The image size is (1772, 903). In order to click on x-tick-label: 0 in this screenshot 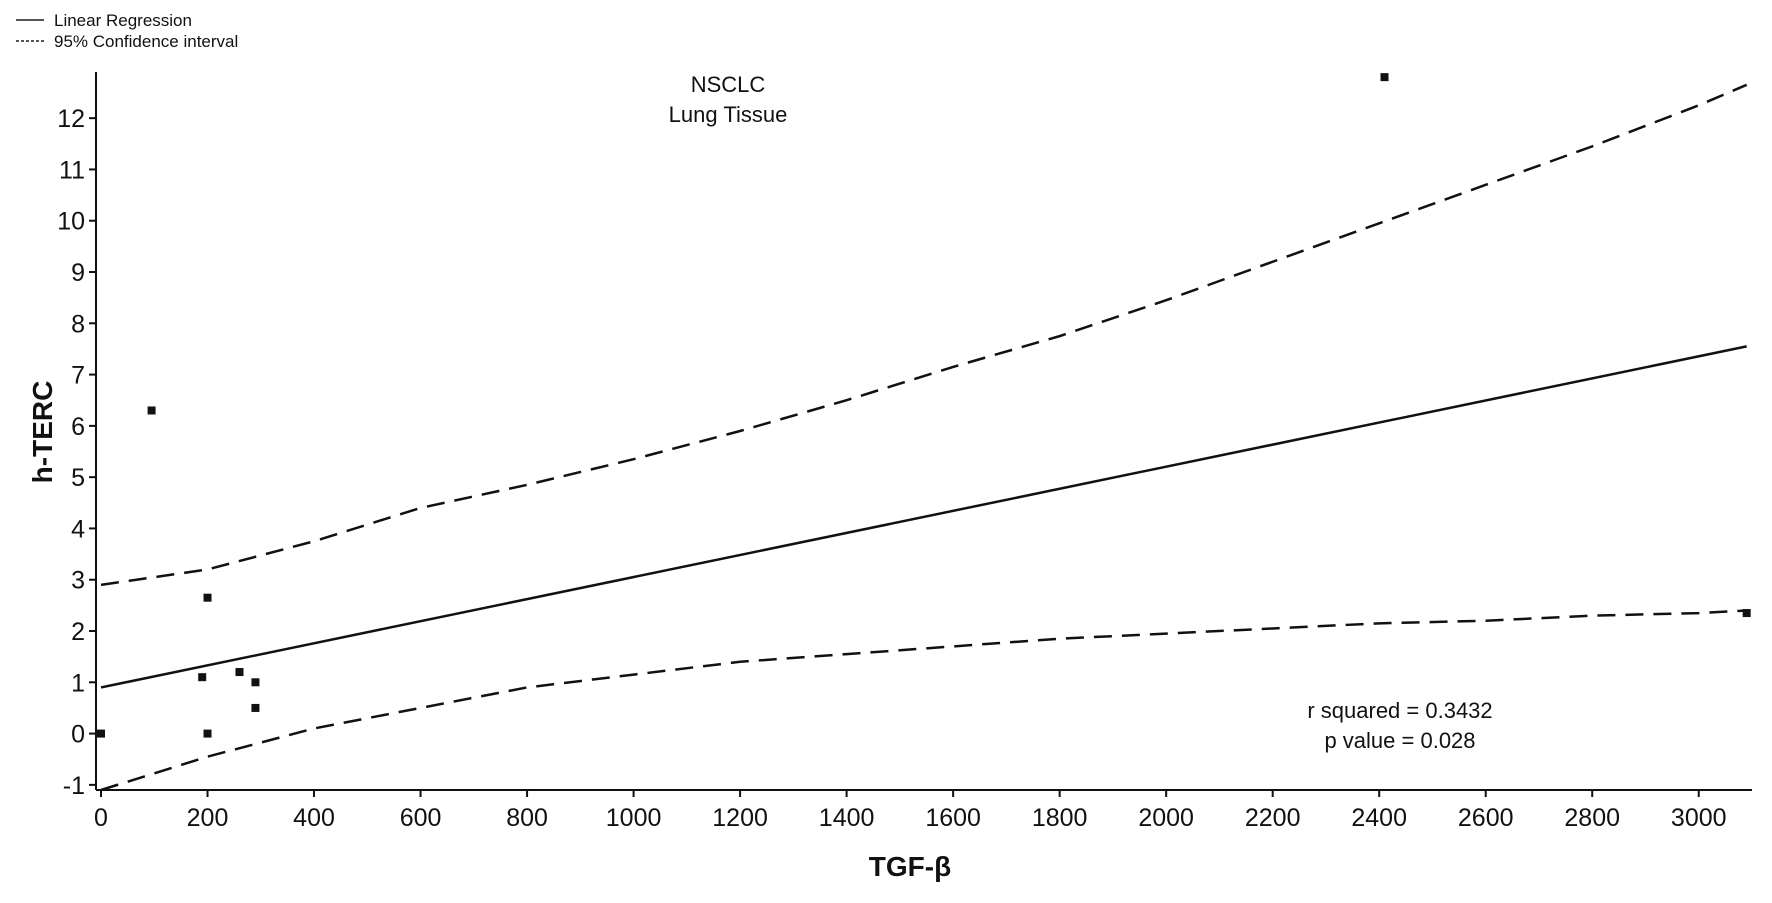, I will do `click(101, 818)`.